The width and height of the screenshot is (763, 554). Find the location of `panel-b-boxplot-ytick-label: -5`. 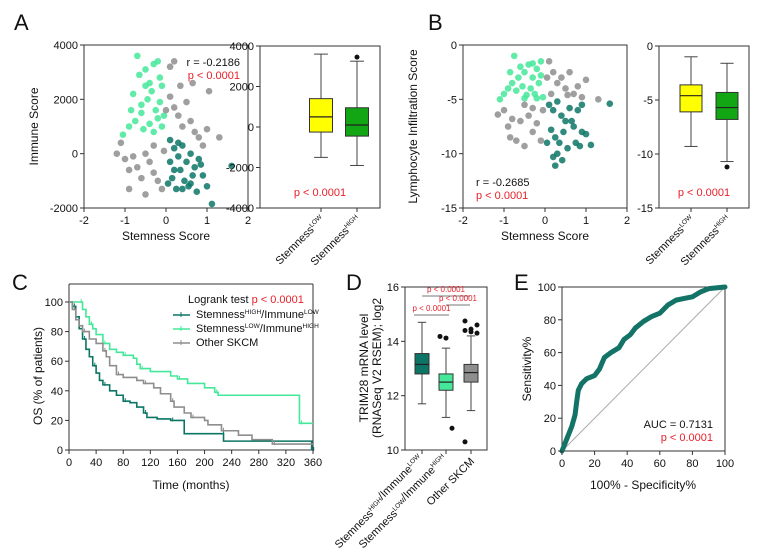

panel-b-boxplot-ytick-label: -5 is located at coordinates (648, 101).